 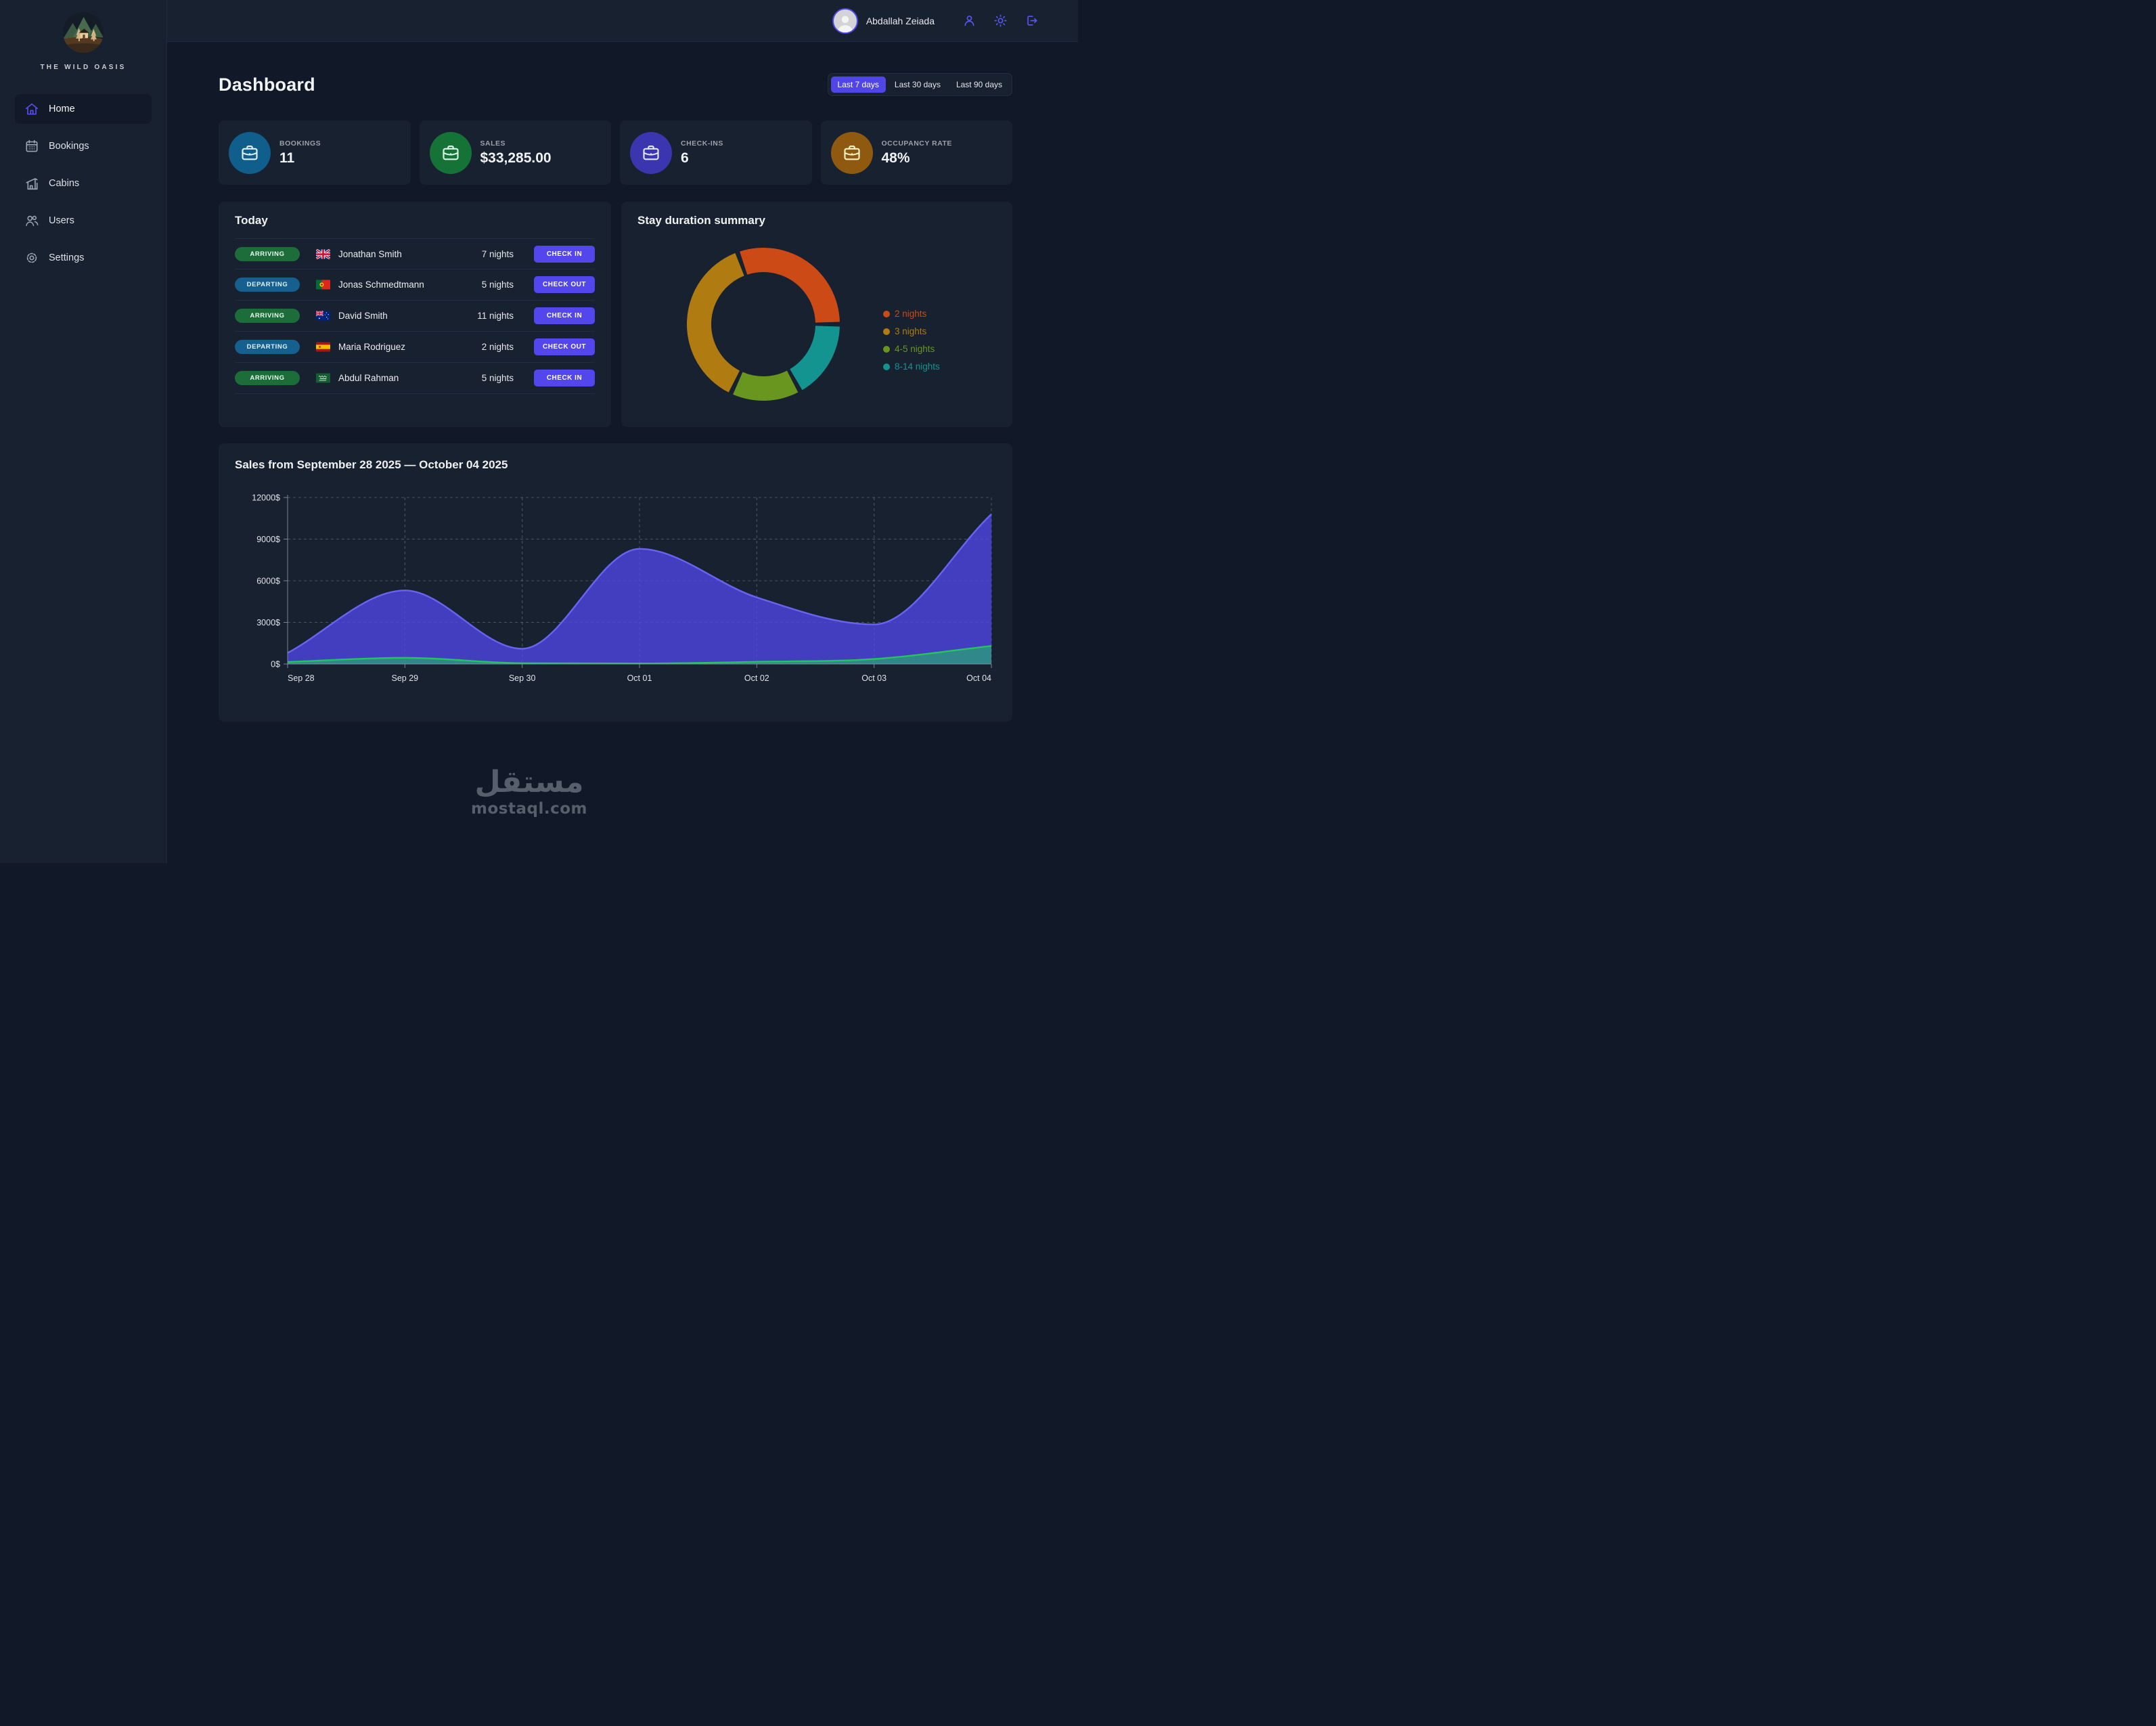 I want to click on stat-check-ins: CHECK-INS 6, so click(x=716, y=152).